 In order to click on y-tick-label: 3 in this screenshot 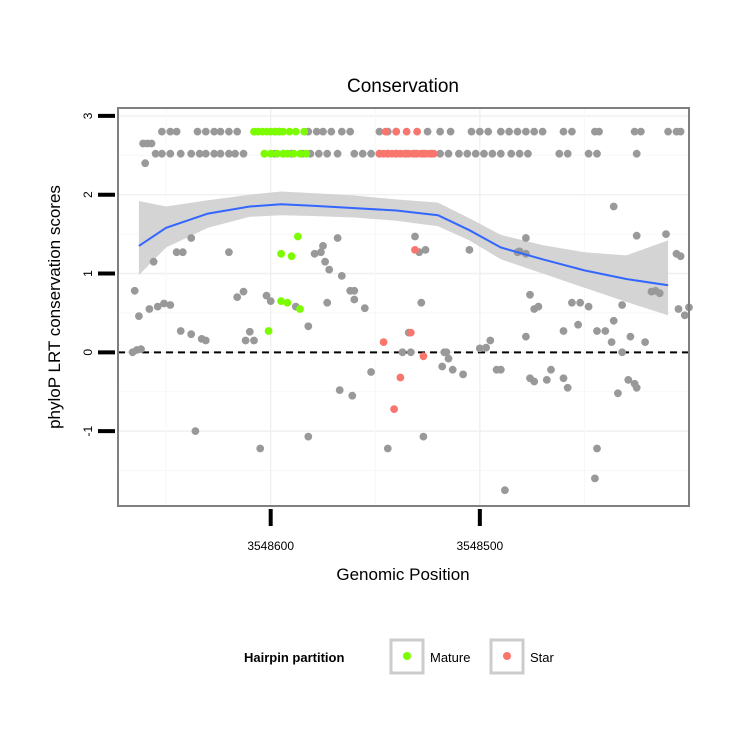, I will do `click(88, 115)`.